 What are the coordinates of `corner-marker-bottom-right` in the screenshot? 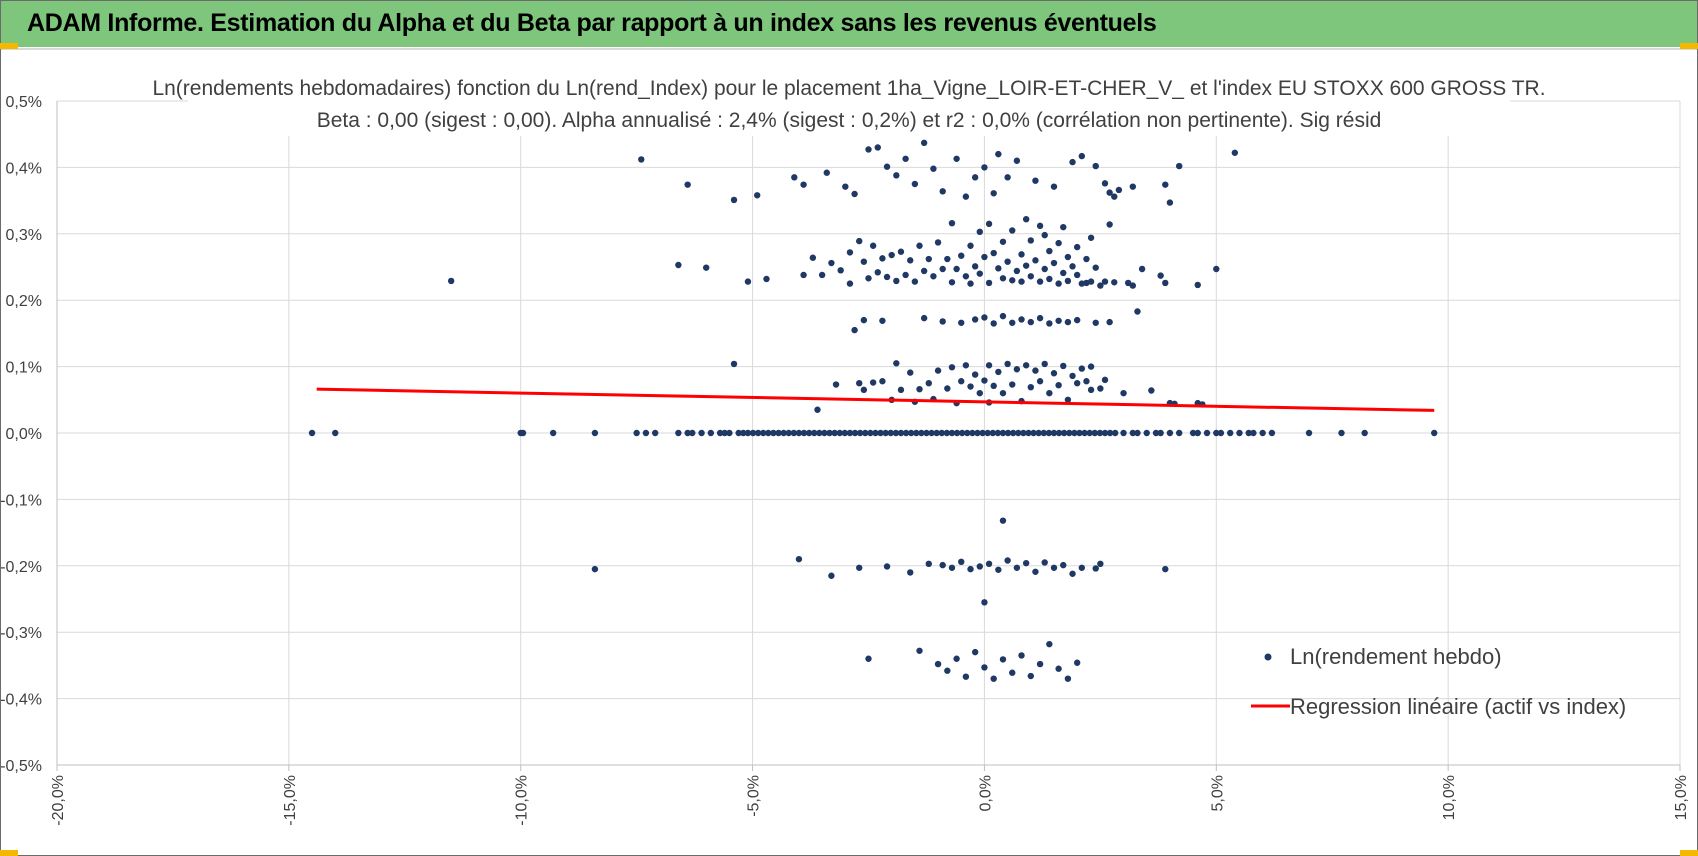 It's located at (1689, 853).